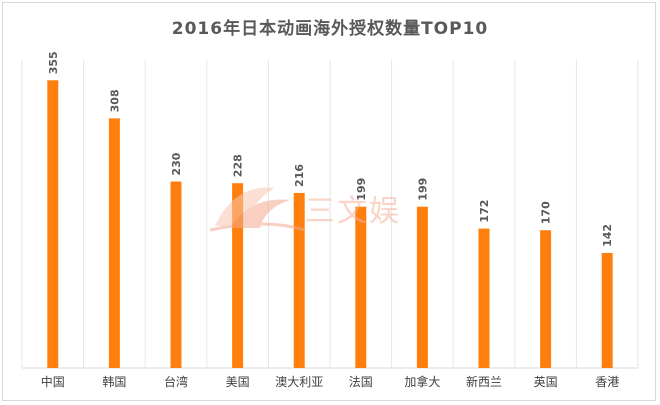  I want to click on x-tick-label-8: 英国, so click(546, 382).